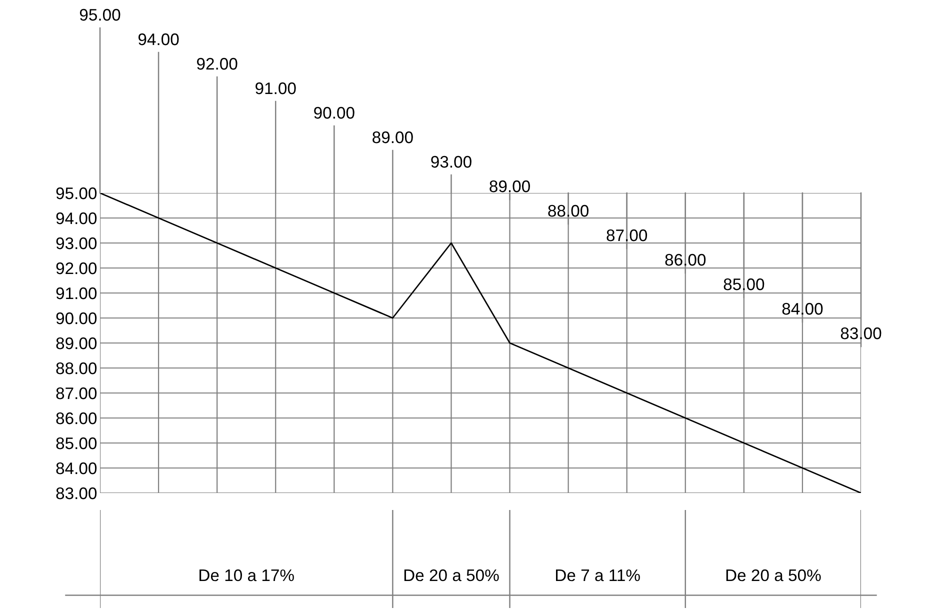 The image size is (938, 611). I want to click on annotation: 84.00, so click(802, 308).